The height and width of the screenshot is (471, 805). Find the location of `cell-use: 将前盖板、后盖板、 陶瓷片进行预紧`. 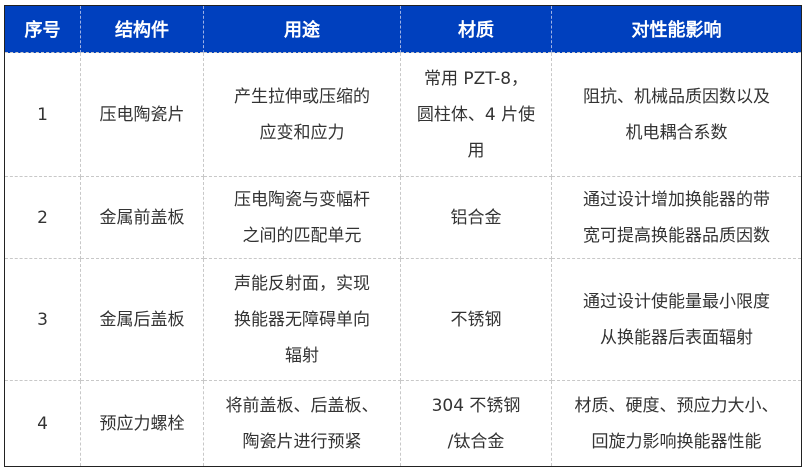

cell-use: 将前盖板、后盖板、 陶瓷片进行预紧 is located at coordinates (302, 423).